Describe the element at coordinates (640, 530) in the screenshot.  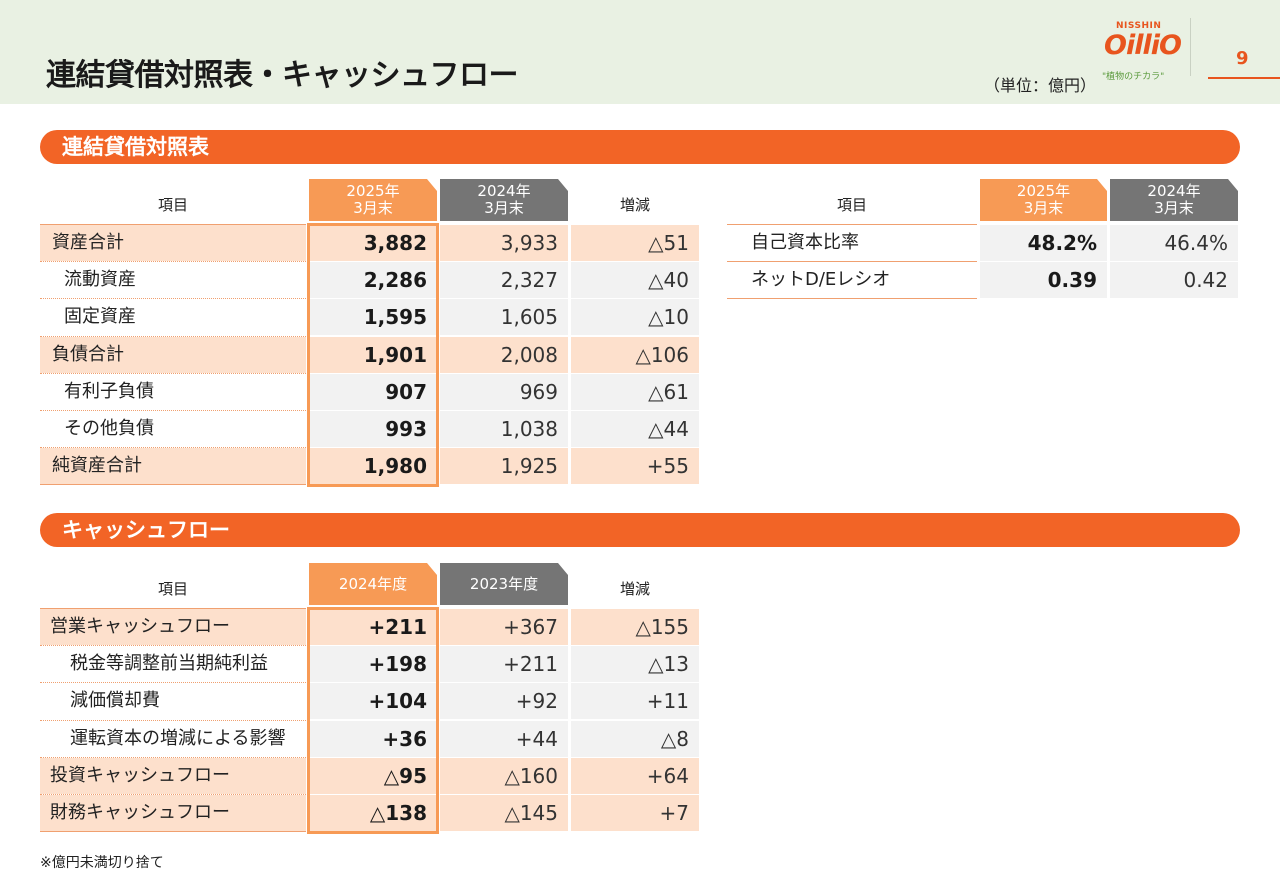
I see `section-bar-cash-flow: キャッシュフロー` at that location.